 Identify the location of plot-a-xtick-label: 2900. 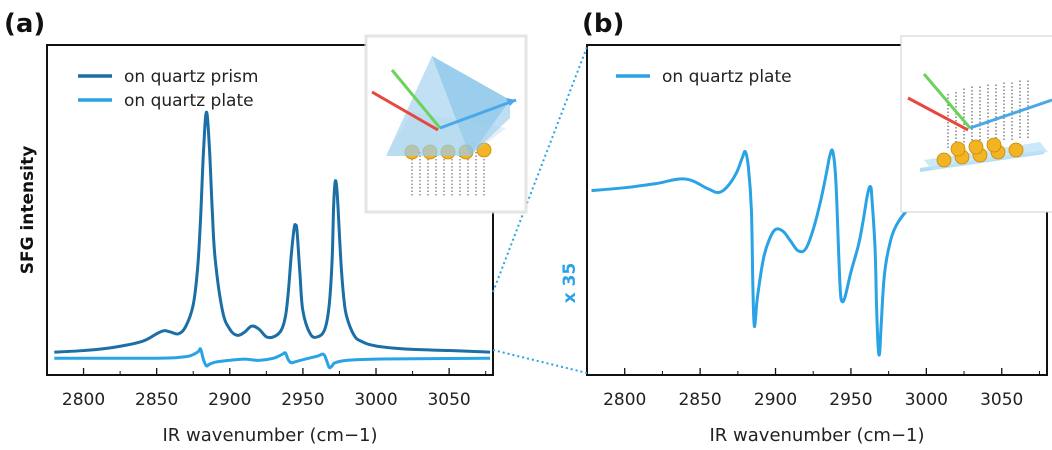
(229, 400).